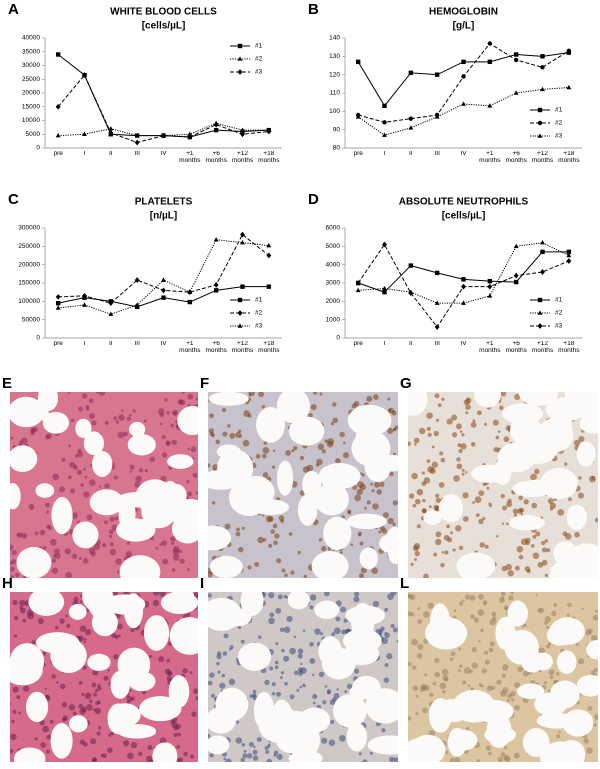  I want to click on chart-subtitle: [cells/µL], so click(164, 26).